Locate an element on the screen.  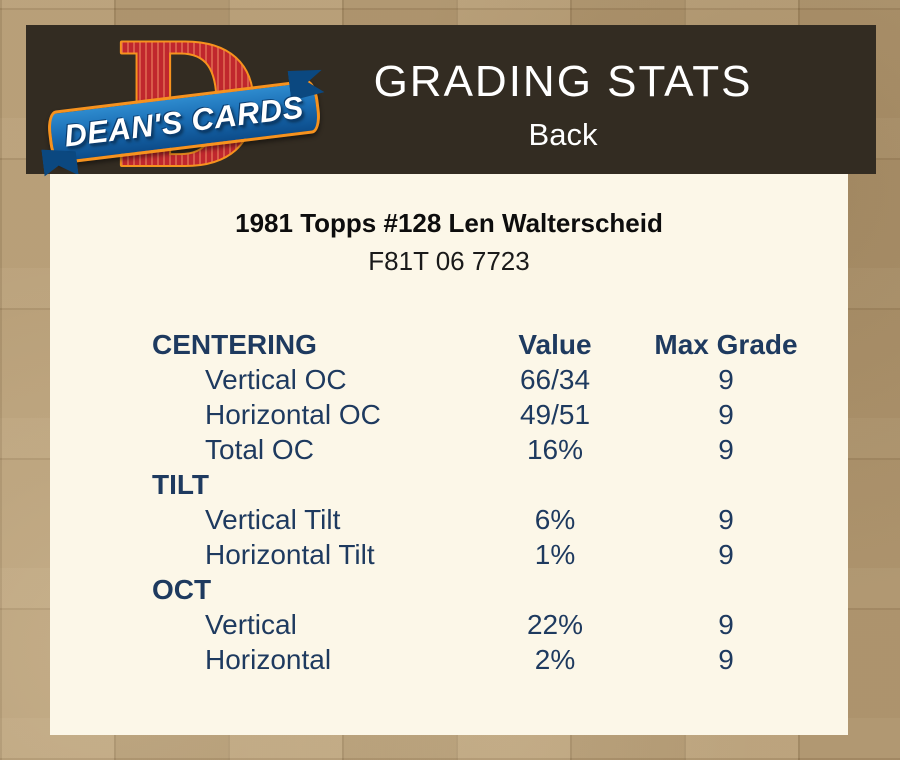
row-total-oc-label: Total OC is located at coordinates (259, 449).